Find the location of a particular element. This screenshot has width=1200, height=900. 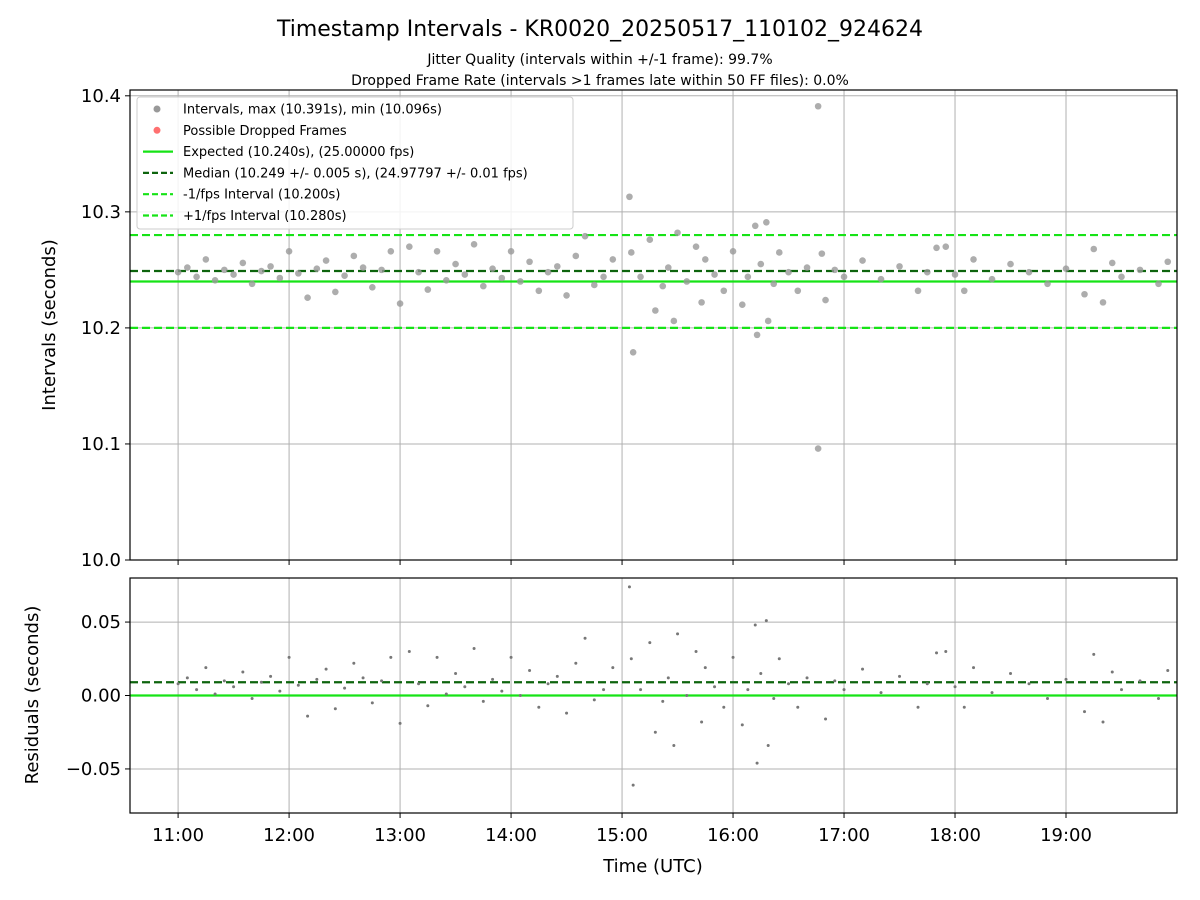

x-tick-label: 16:00 is located at coordinates (733, 835).